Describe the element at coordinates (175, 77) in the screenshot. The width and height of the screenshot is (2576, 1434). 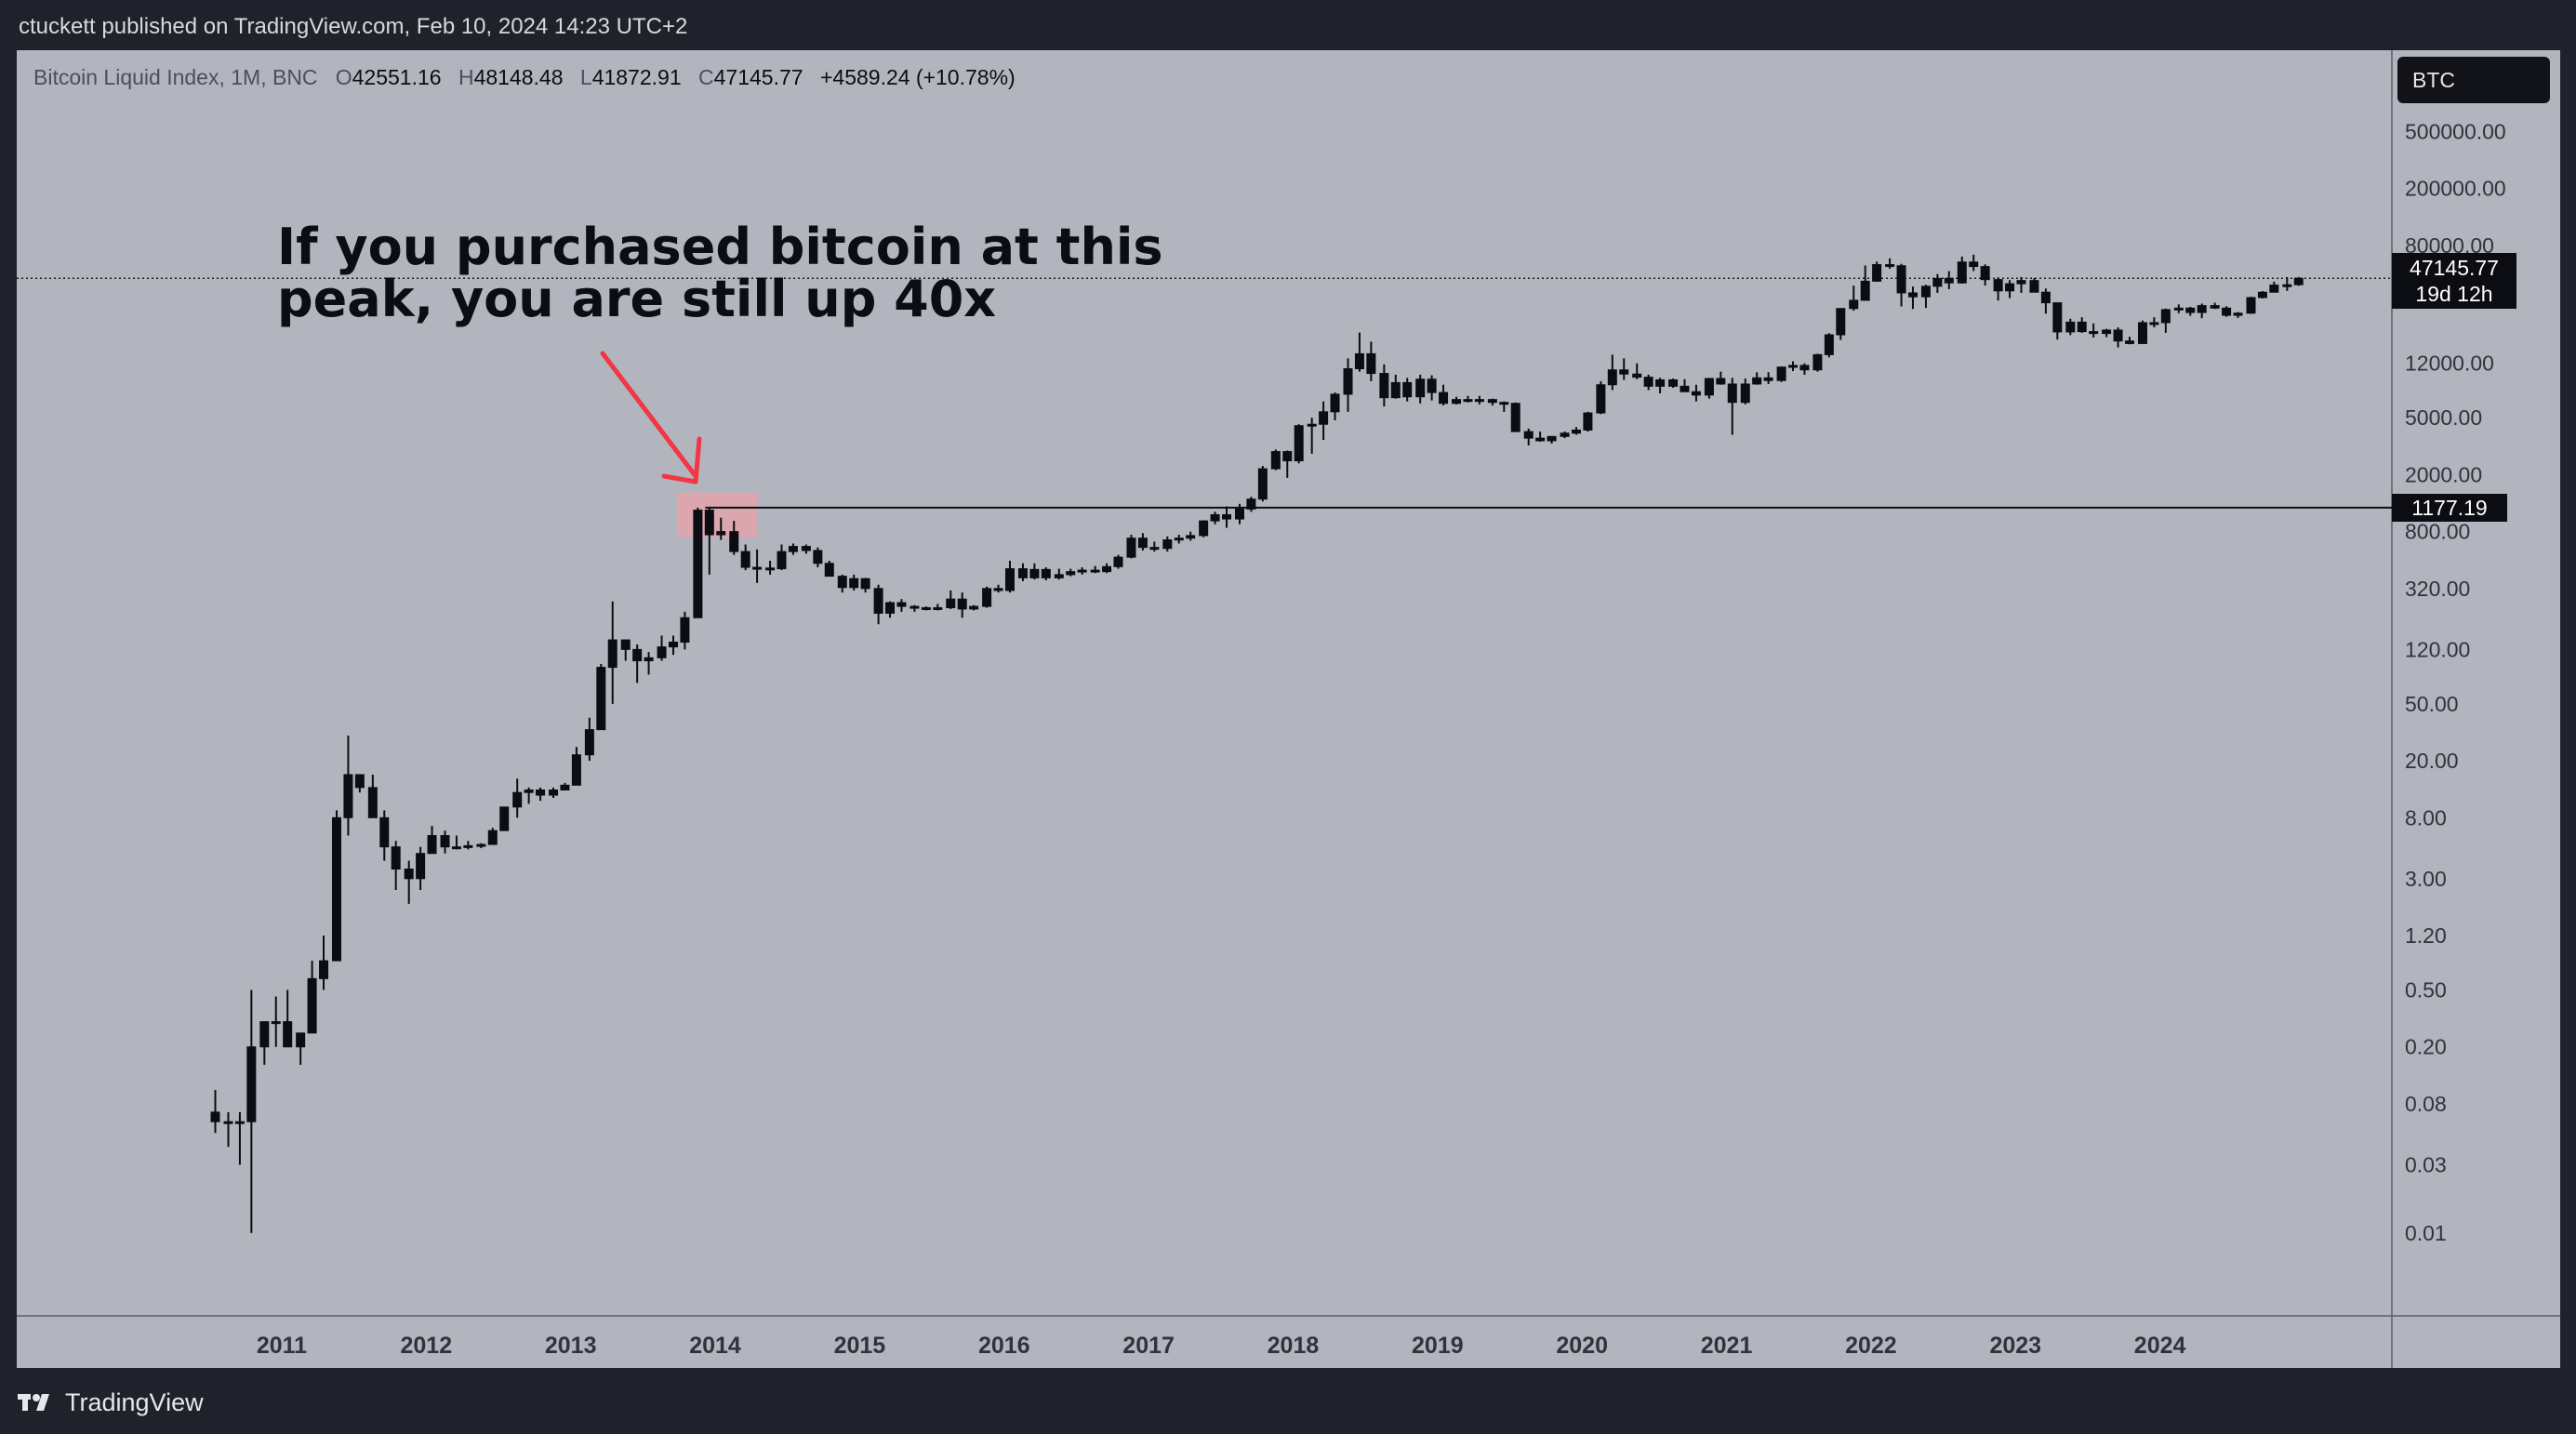
I see `symbol-name: Bitcoin Liquid Index, 1M, BNC` at that location.